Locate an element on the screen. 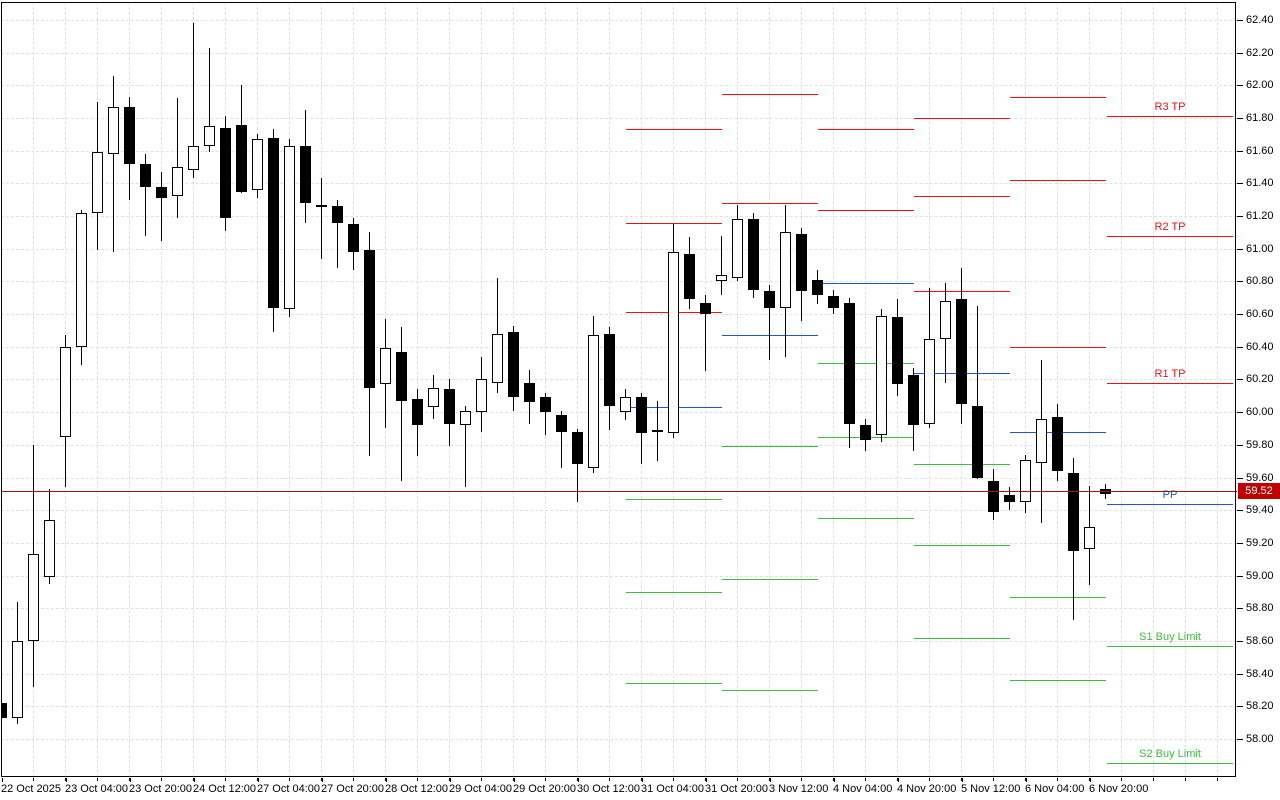 The height and width of the screenshot is (800, 1280). bid-price-line is located at coordinates (619, 491).